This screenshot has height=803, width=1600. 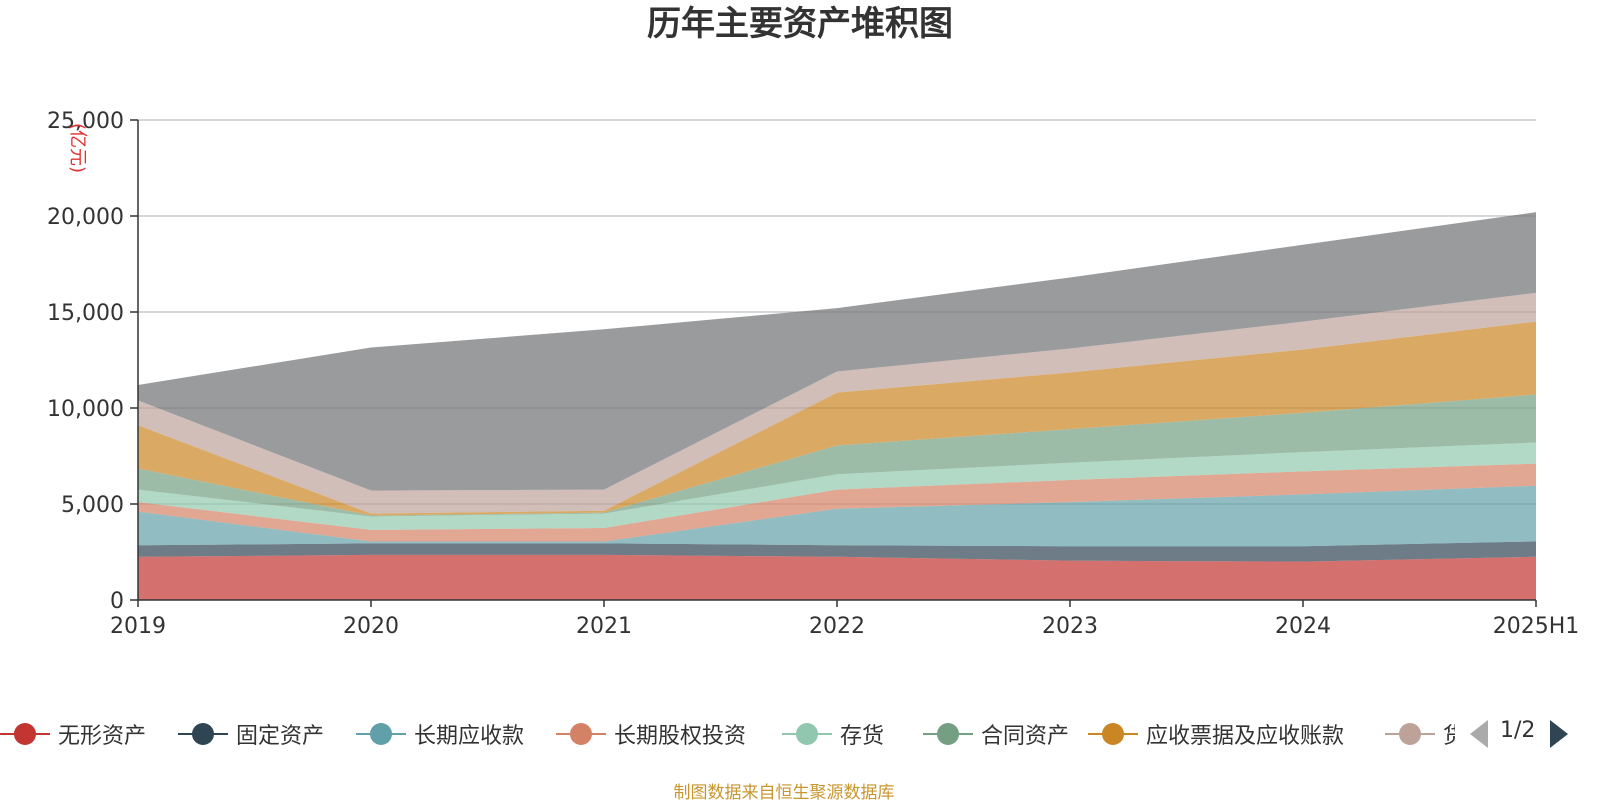 I want to click on area-series-合同资产, so click(x=837, y=455).